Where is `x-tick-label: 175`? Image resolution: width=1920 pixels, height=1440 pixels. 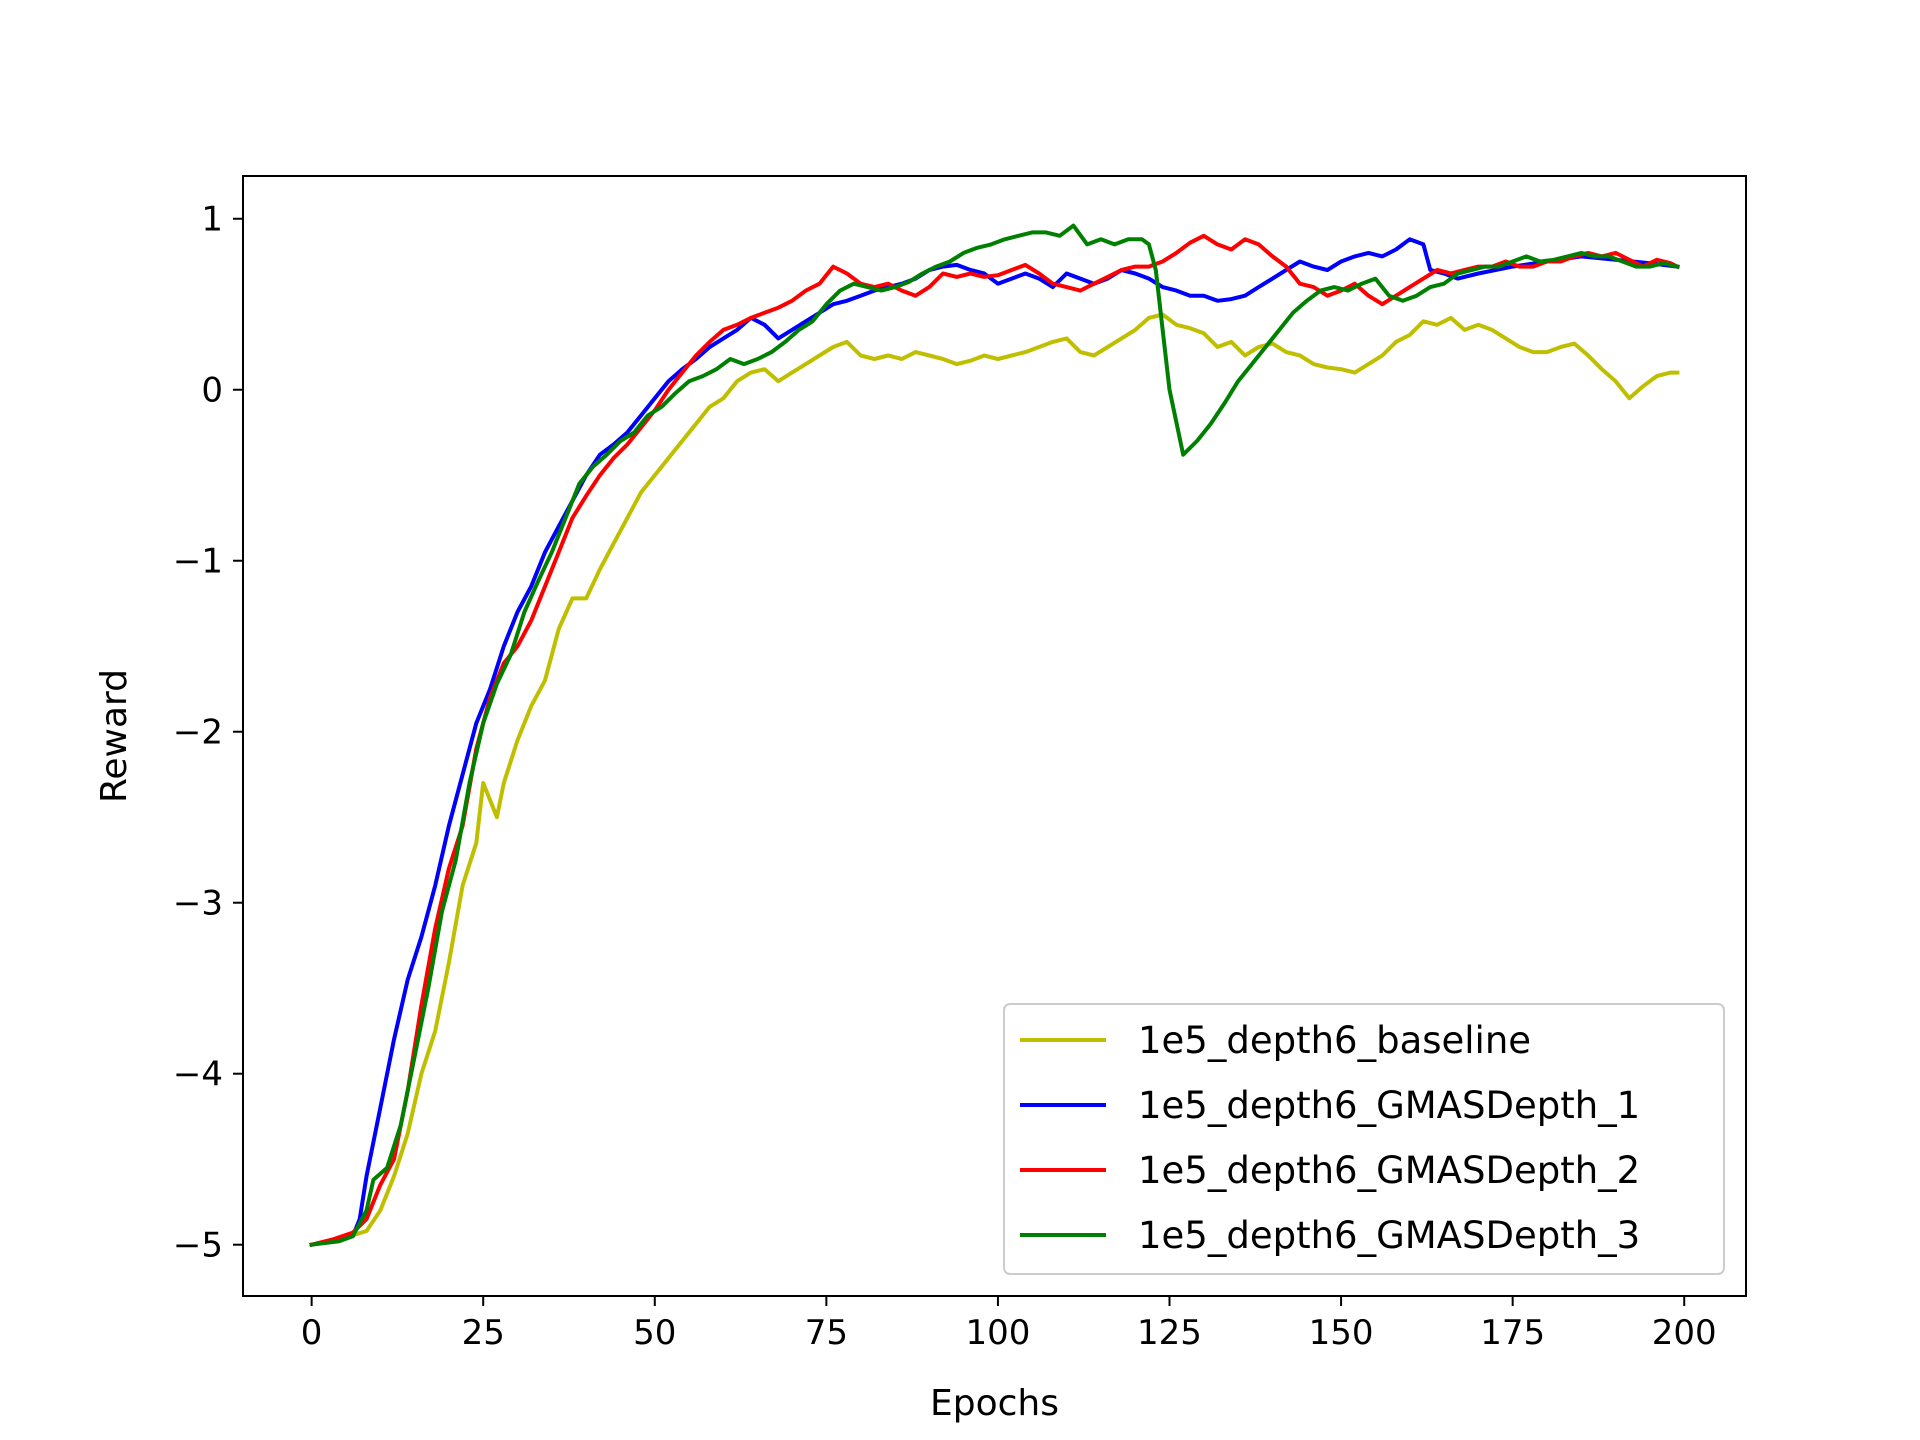 x-tick-label: 175 is located at coordinates (1512, 1333).